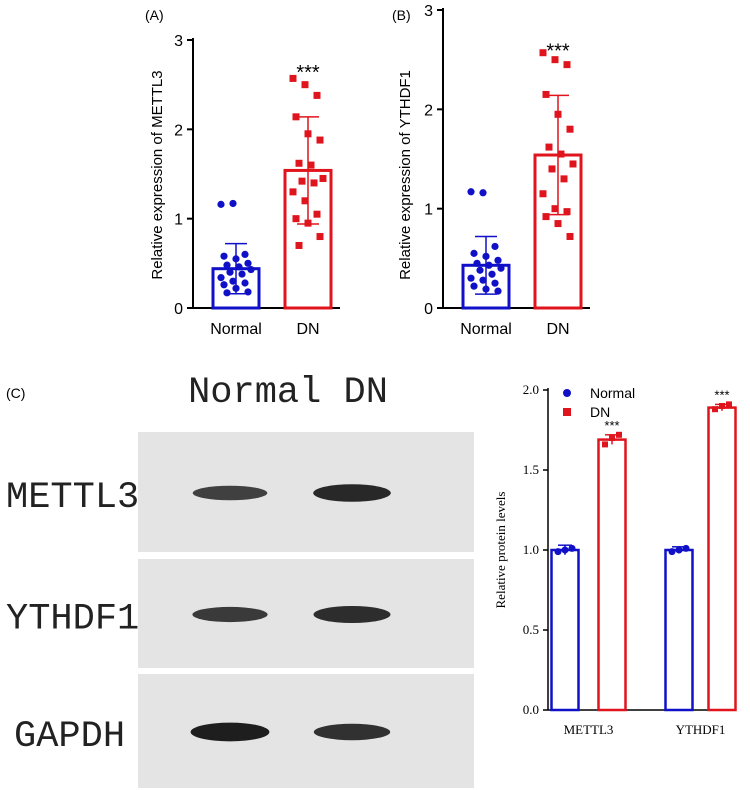 The image size is (750, 790). What do you see at coordinates (612, 575) in the screenshot?
I see `bar-dn-mettl3` at bounding box center [612, 575].